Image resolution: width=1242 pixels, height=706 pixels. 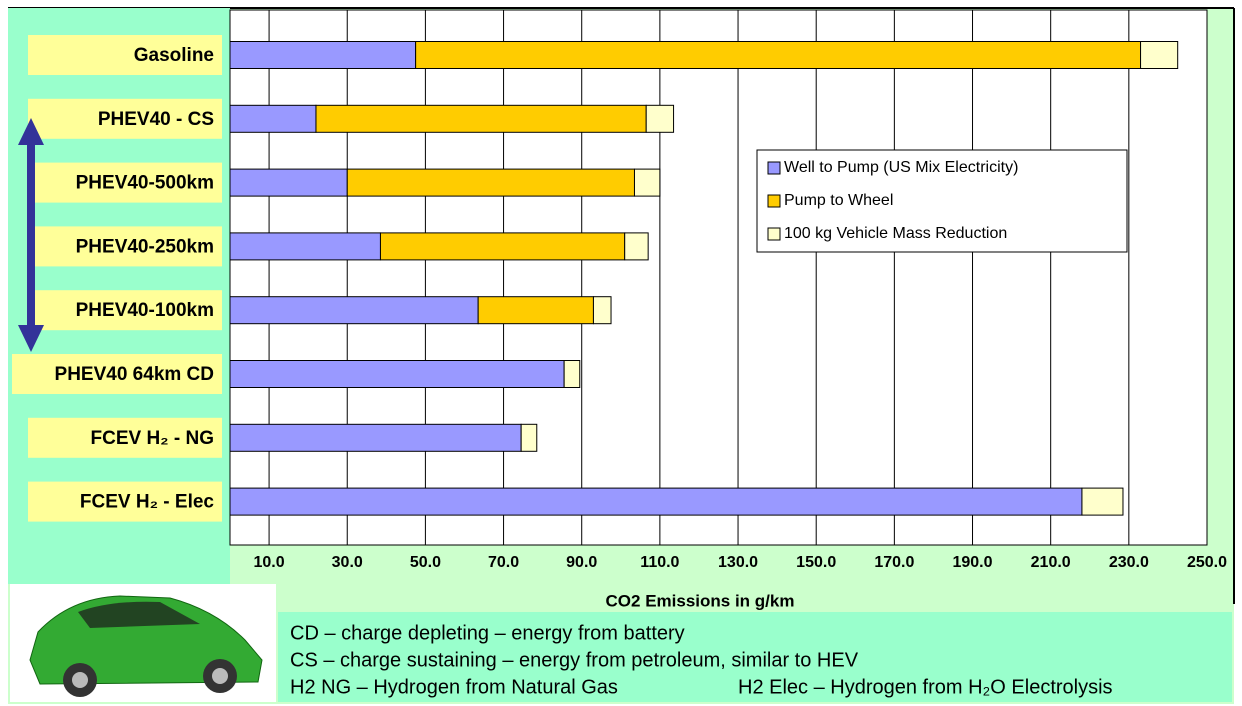 I want to click on car-window, so click(x=139, y=614).